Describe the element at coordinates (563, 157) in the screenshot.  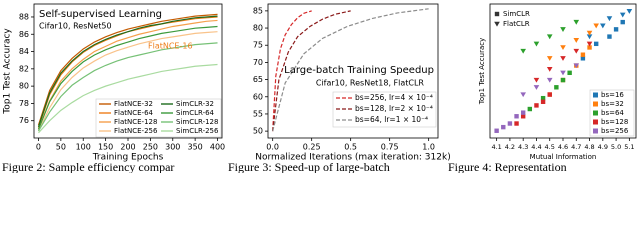
I see `x-axis-label: Mutual Information` at that location.